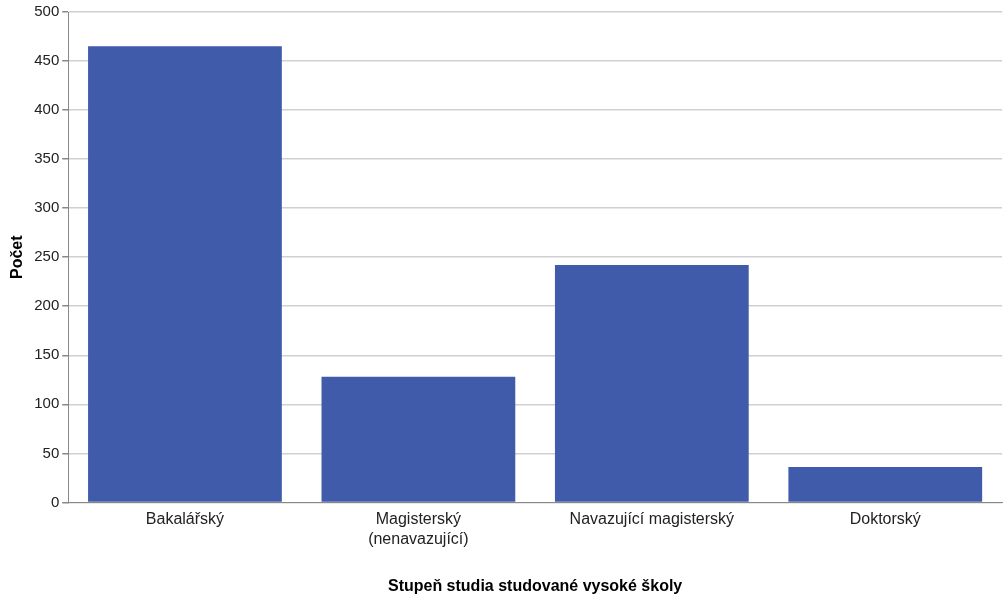 The height and width of the screenshot is (612, 1004). I want to click on x-tick-label: Navazující magisterský, so click(652, 519).